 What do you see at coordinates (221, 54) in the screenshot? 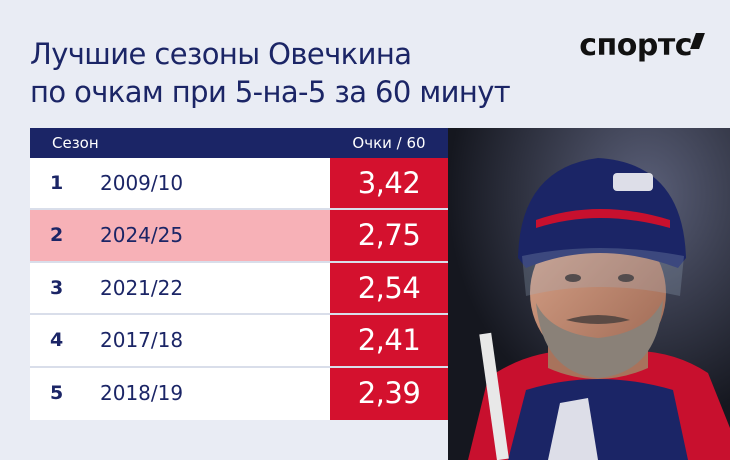
I see `title-line-1: Лучшие сезоны Овечкина` at bounding box center [221, 54].